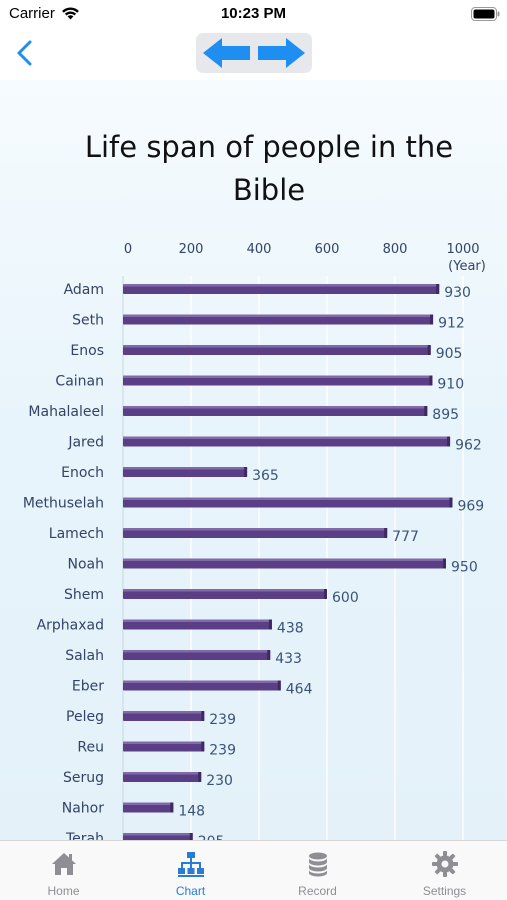 Image resolution: width=507 pixels, height=900 pixels. I want to click on x-tick-label: 1000, so click(462, 249).